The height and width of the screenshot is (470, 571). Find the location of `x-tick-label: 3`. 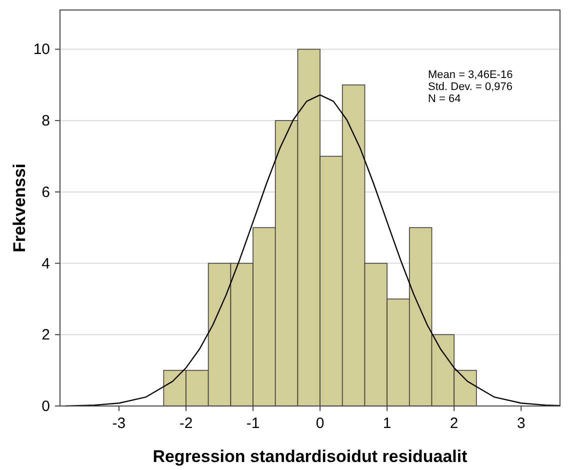

x-tick-label: 3 is located at coordinates (521, 423).